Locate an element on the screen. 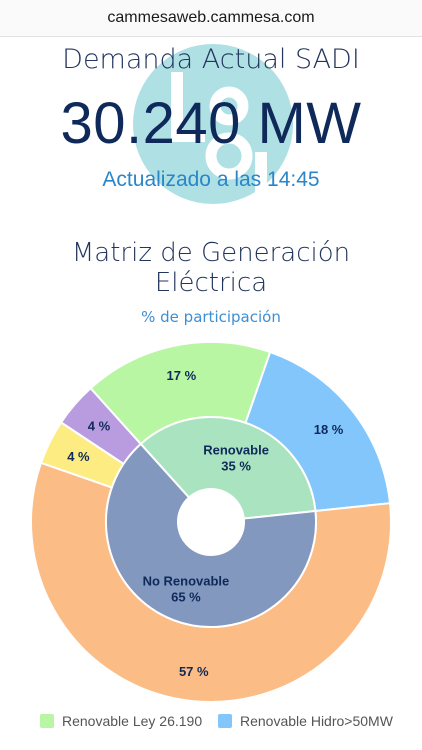 Image resolution: width=422 pixels, height=750 pixels. inner-label-1: 65 % is located at coordinates (186, 596).